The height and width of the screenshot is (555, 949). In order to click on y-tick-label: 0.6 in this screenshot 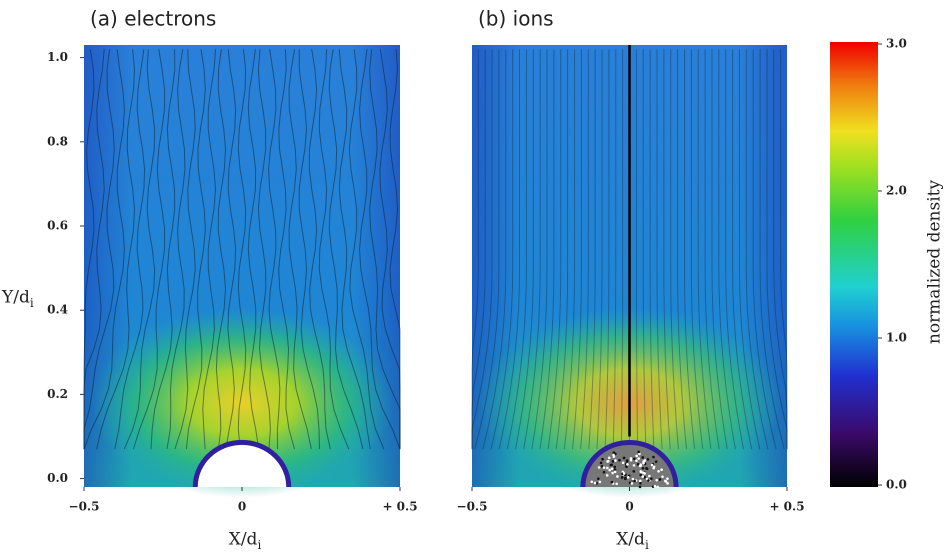, I will do `click(57, 226)`.